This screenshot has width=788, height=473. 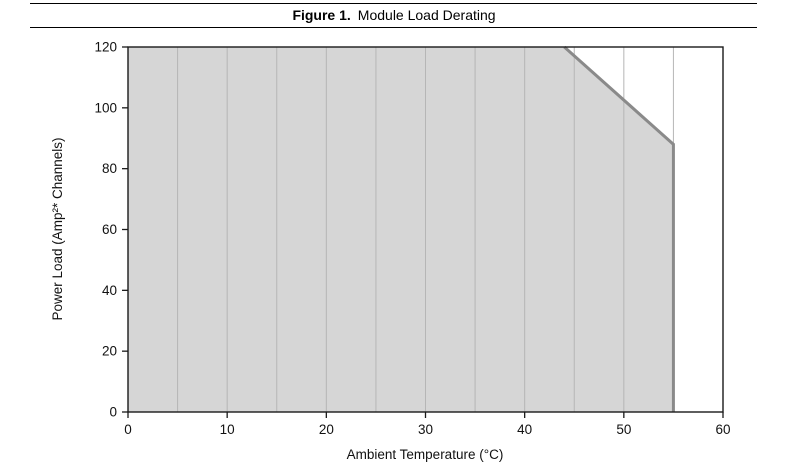 I want to click on y-tick-label: 0, so click(x=113, y=412).